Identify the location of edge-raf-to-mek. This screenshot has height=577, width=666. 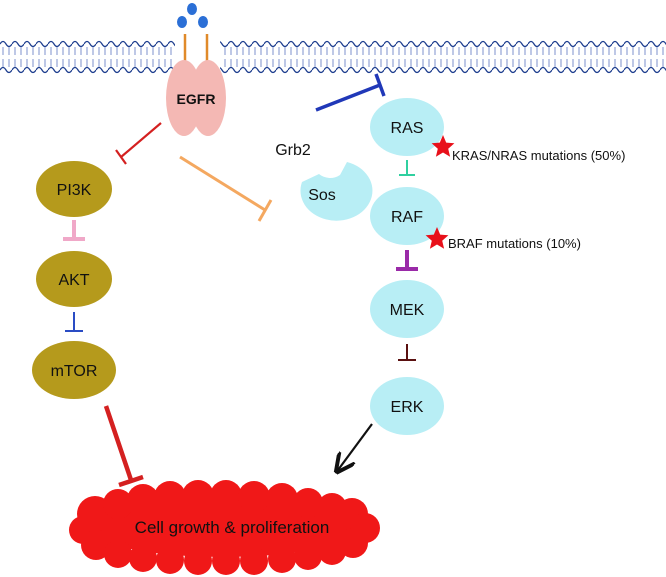
(407, 260).